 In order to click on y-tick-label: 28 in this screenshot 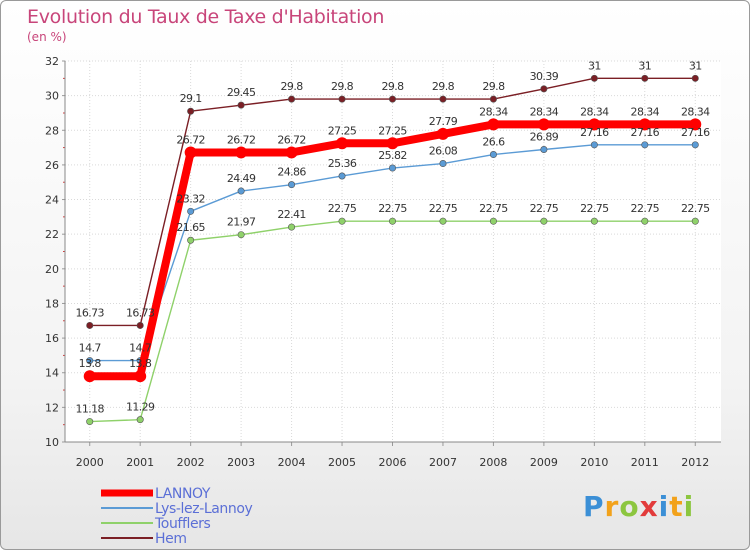, I will do `click(52, 130)`.